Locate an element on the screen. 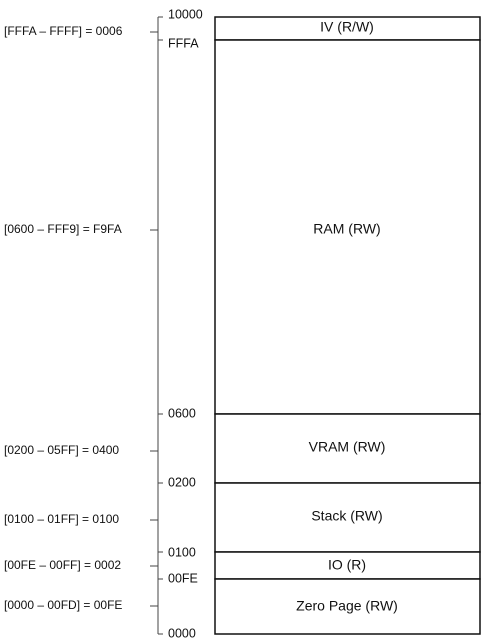 The width and height of the screenshot is (487, 644). axis-ticks is located at coordinates (156, 325).